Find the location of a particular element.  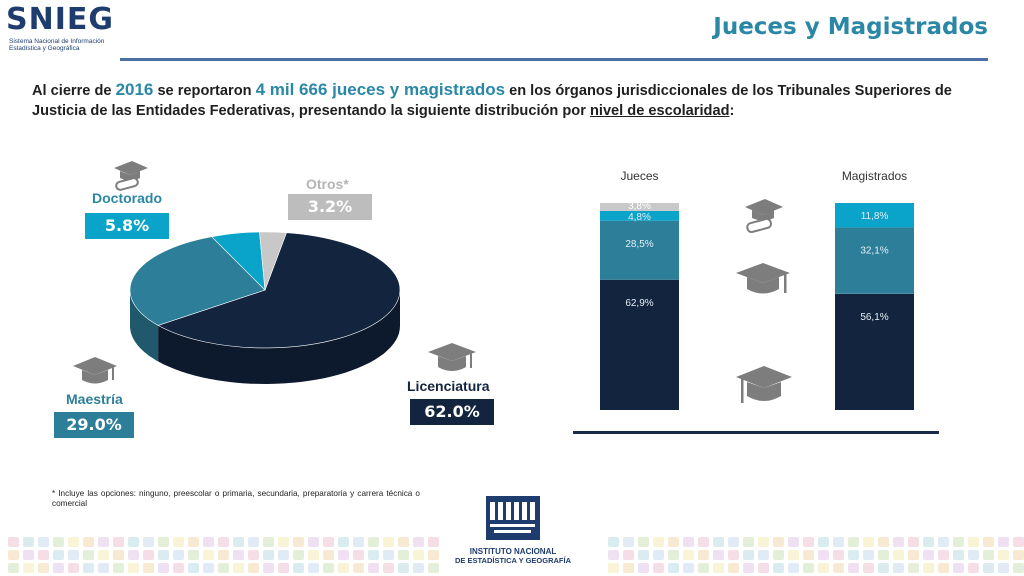

page-title: Jueces y Magistrados is located at coordinates (850, 27).